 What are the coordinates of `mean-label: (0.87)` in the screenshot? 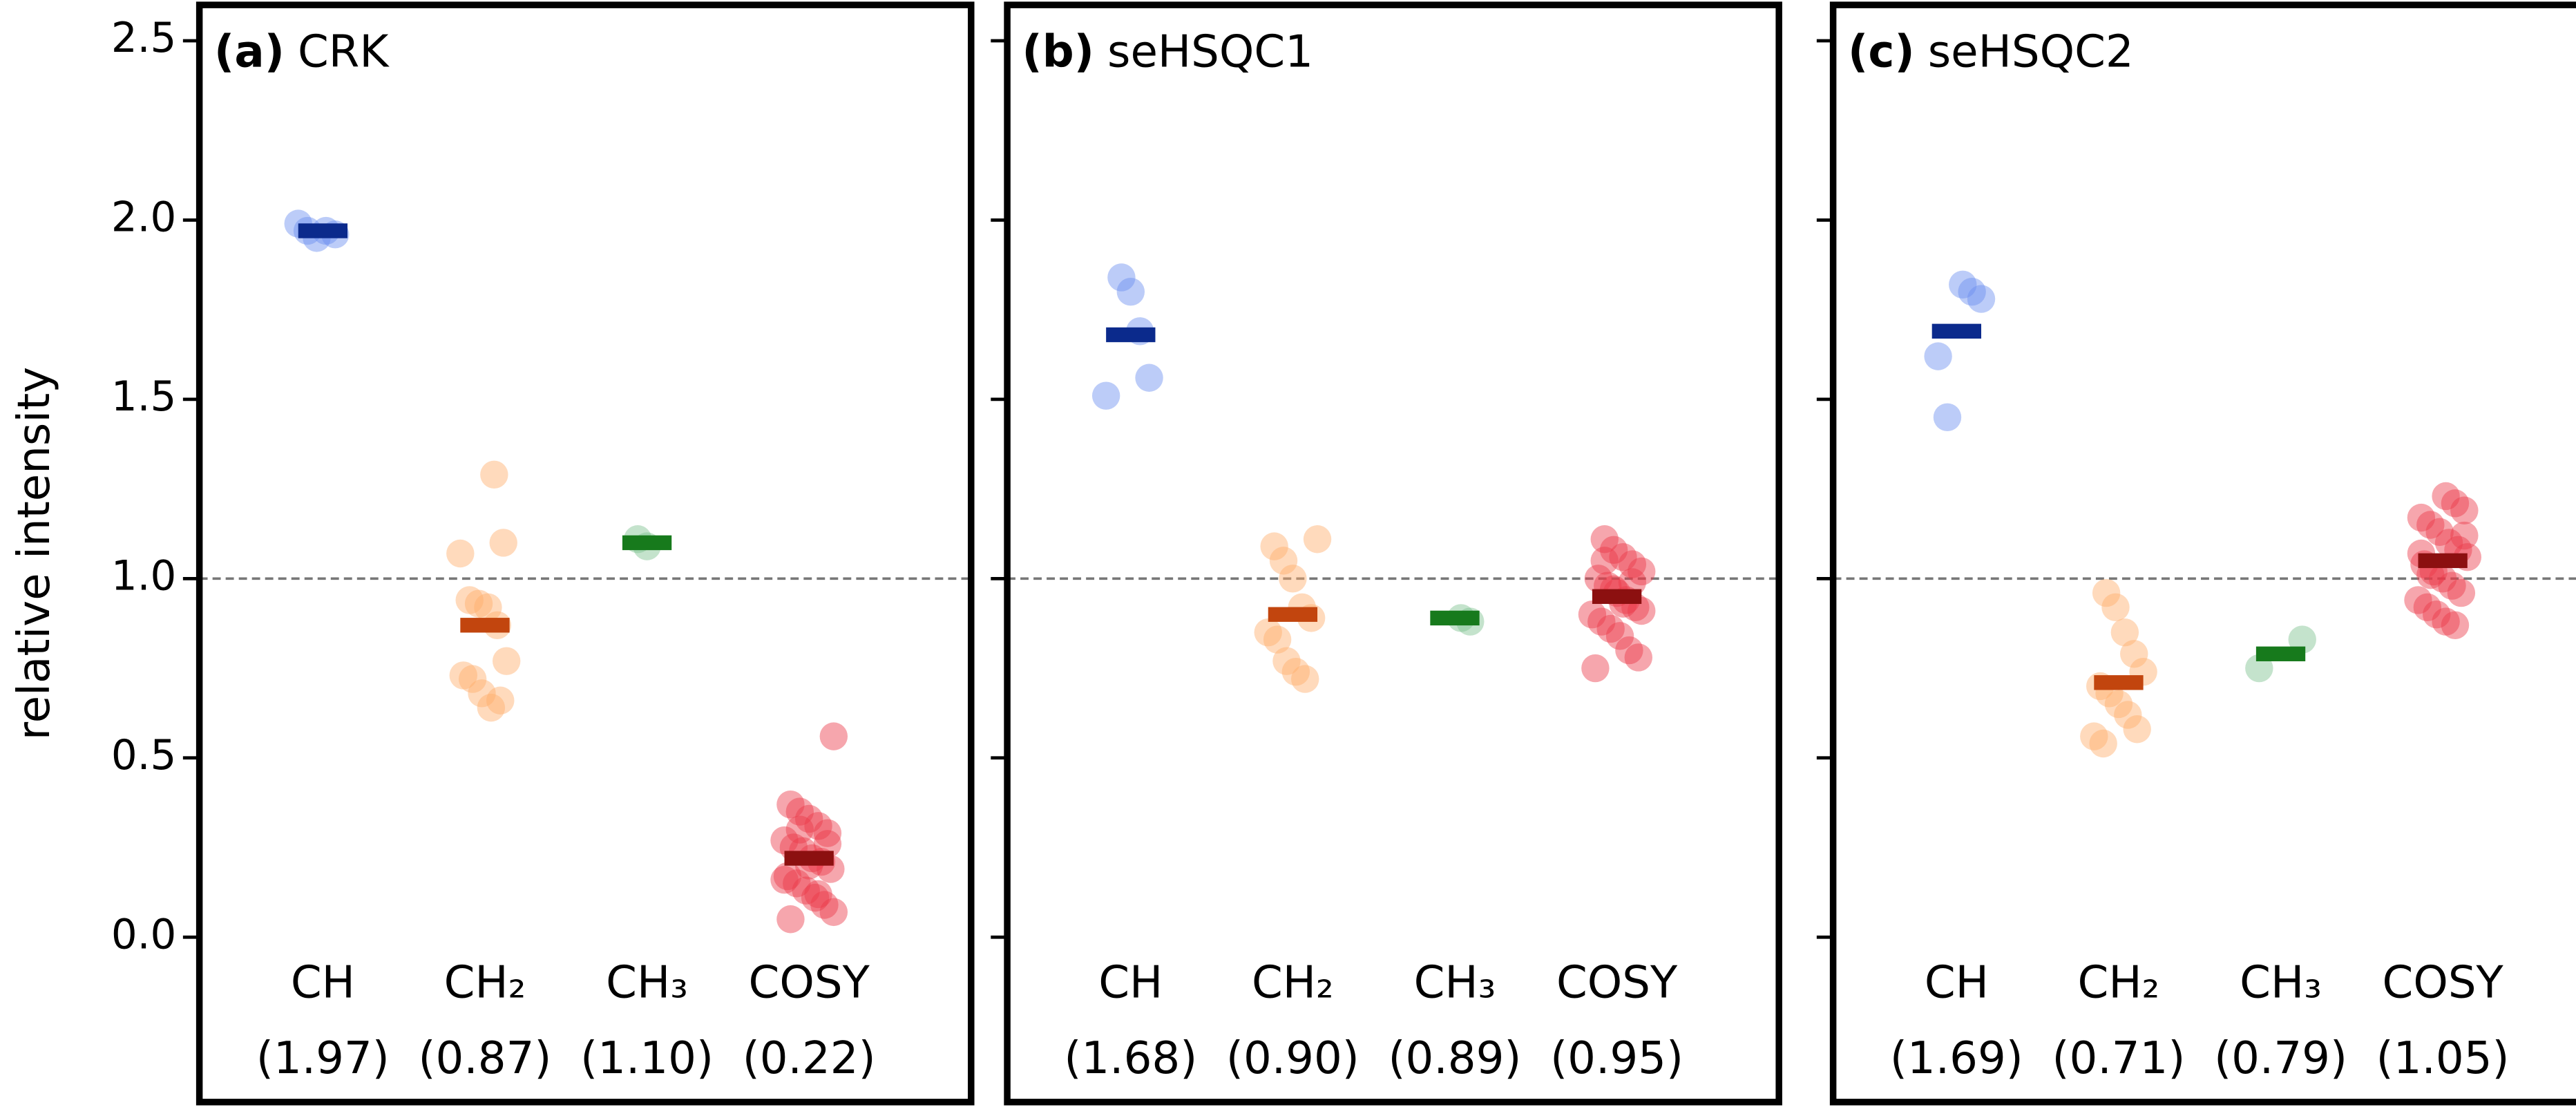 It's located at (485, 1058).